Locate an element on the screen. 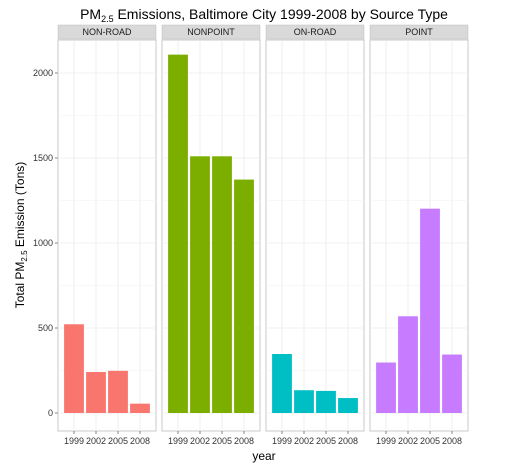 Image resolution: width=509 pixels, height=470 pixels. bar-point-2008 is located at coordinates (452, 383).